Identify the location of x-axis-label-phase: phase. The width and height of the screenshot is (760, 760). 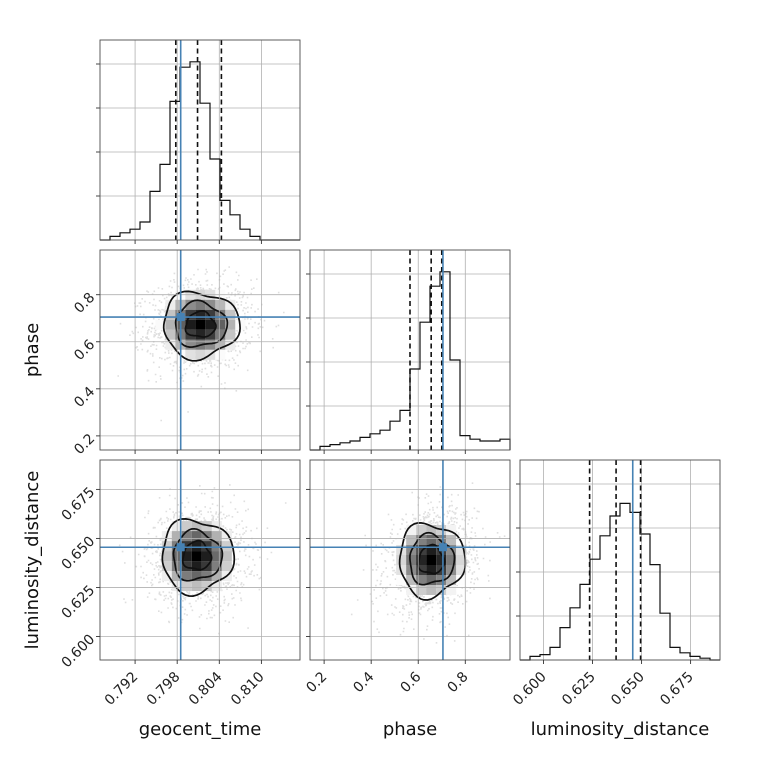
(410, 729).